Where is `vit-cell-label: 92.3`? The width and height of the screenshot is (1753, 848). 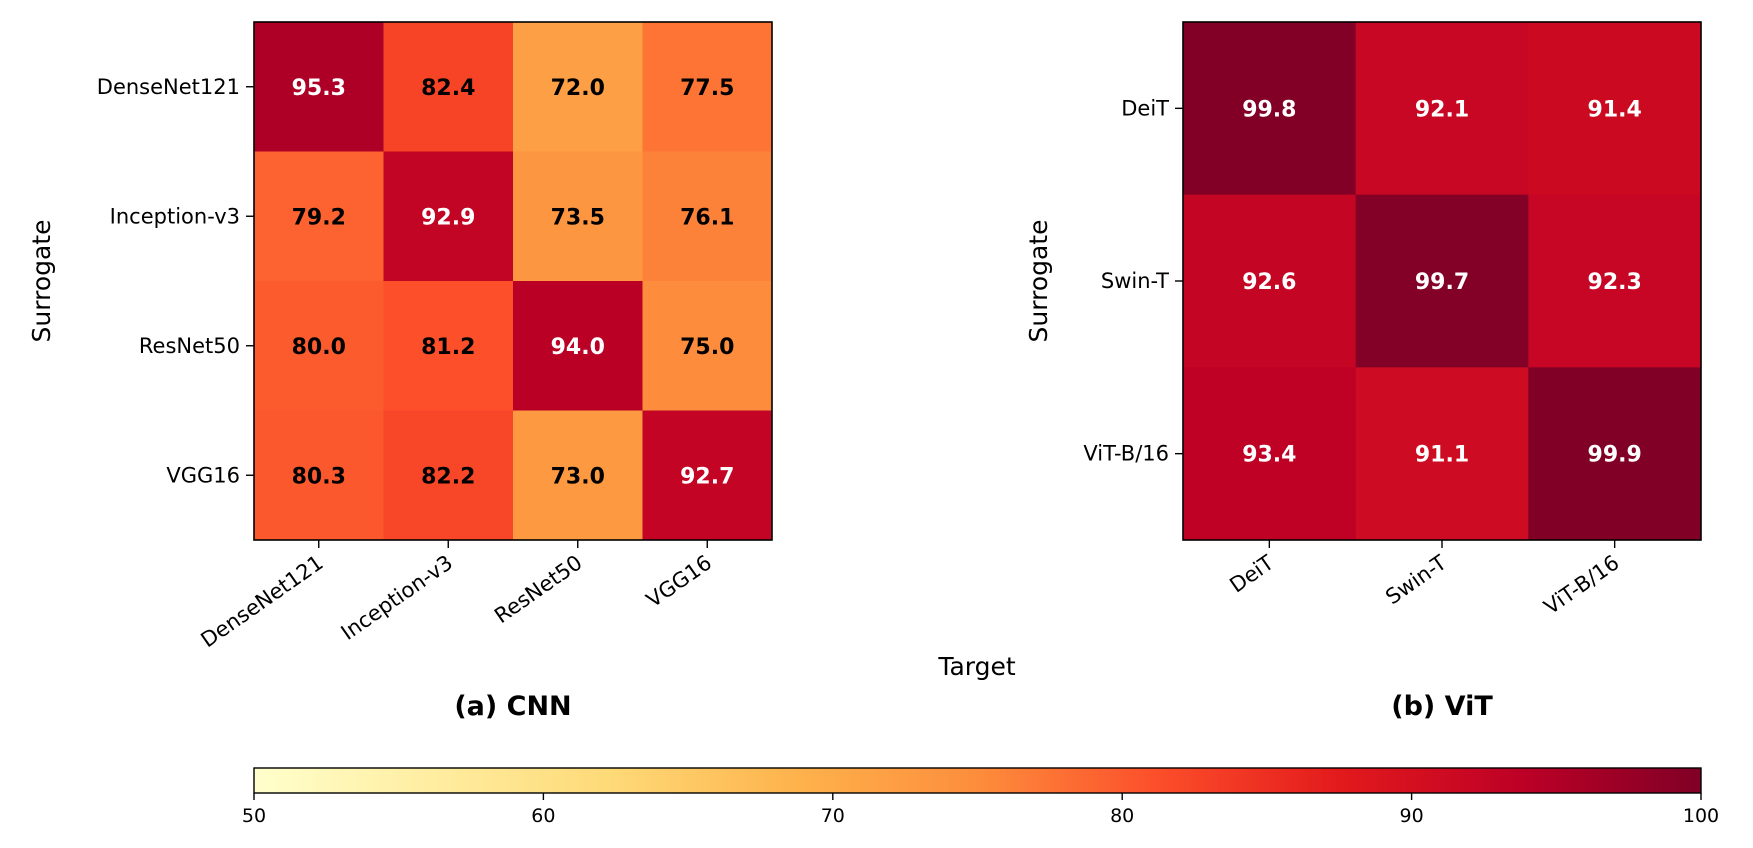 vit-cell-label: 92.3 is located at coordinates (1615, 282).